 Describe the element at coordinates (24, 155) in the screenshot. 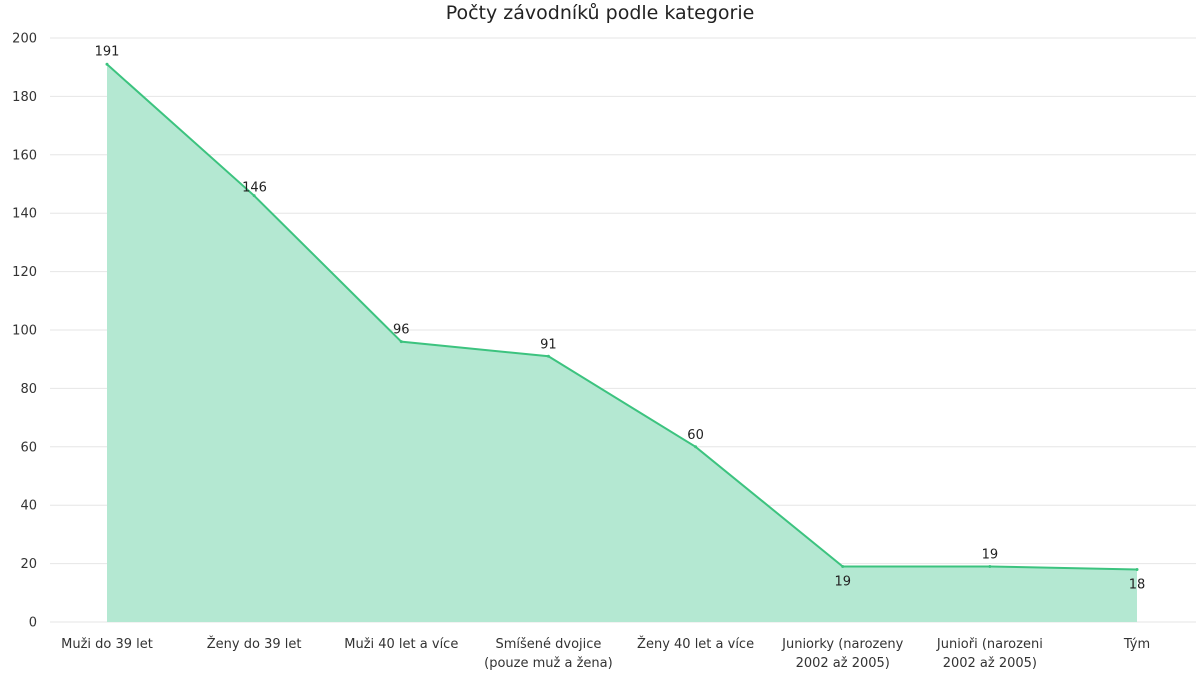

I see `y-tick-label: 160` at that location.